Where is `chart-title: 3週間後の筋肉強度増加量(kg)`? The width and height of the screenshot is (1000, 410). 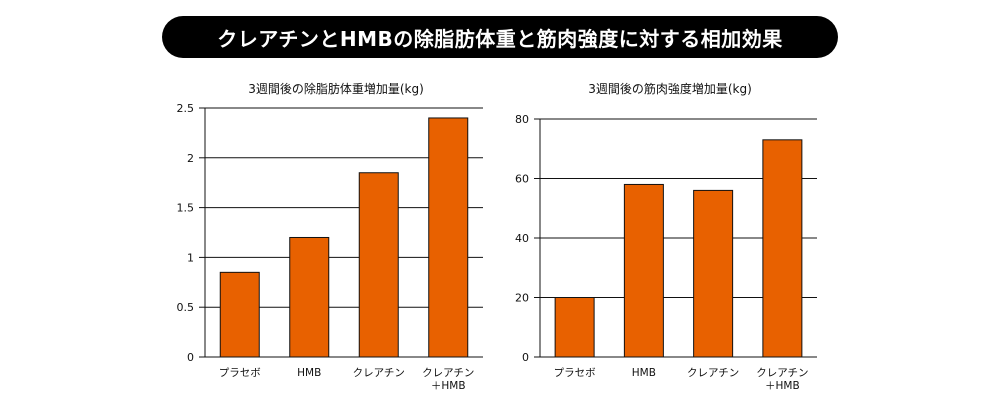 chart-title: 3週間後の筋肉強度増加量(kg) is located at coordinates (670, 88).